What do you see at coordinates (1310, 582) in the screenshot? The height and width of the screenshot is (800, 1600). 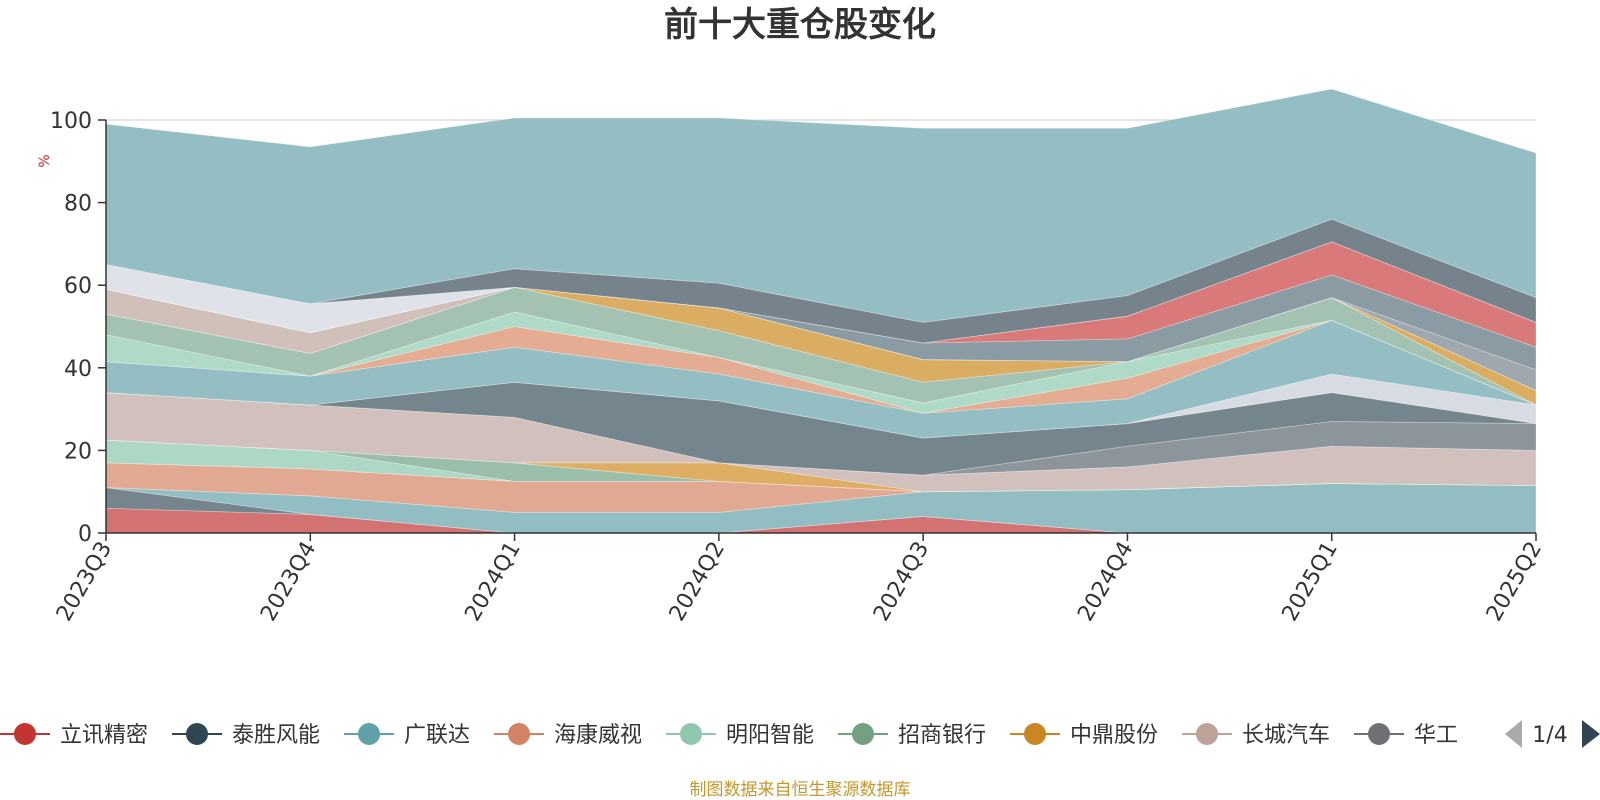 I see `x-tick-label: 2025Q1` at bounding box center [1310, 582].